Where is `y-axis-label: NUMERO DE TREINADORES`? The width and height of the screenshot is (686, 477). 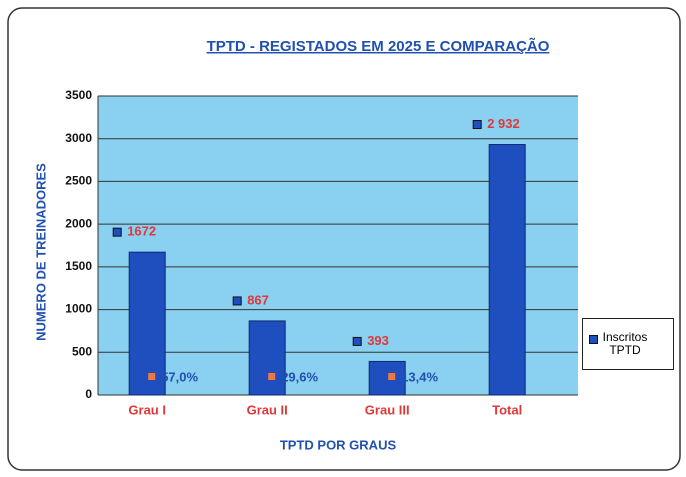 y-axis-label: NUMERO DE TREINADORES is located at coordinates (40, 252).